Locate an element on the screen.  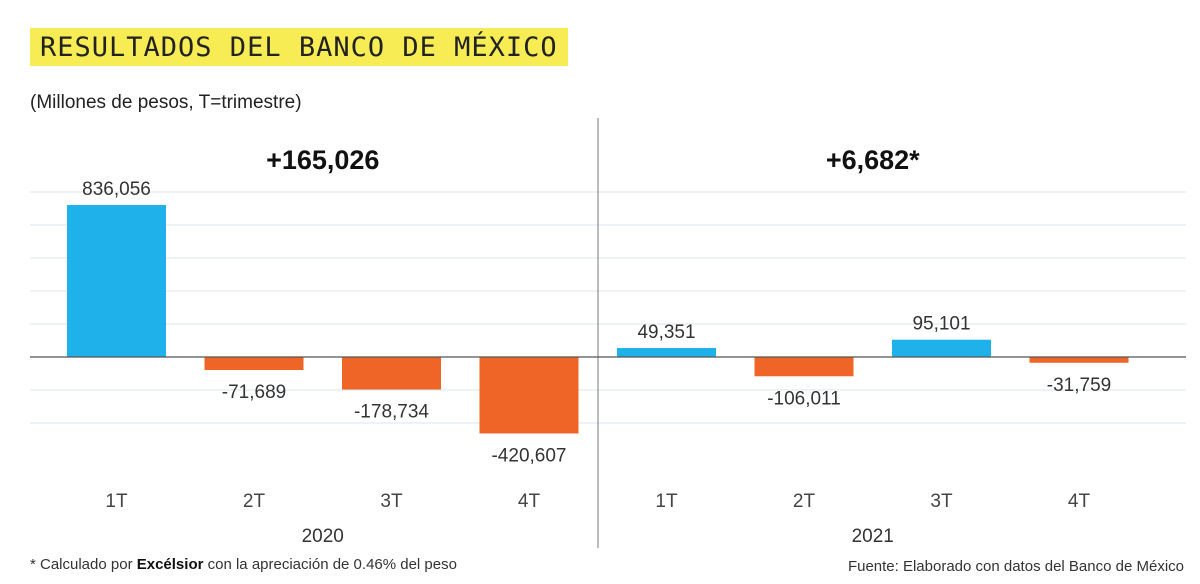
year-label: 2021 is located at coordinates (873, 536).